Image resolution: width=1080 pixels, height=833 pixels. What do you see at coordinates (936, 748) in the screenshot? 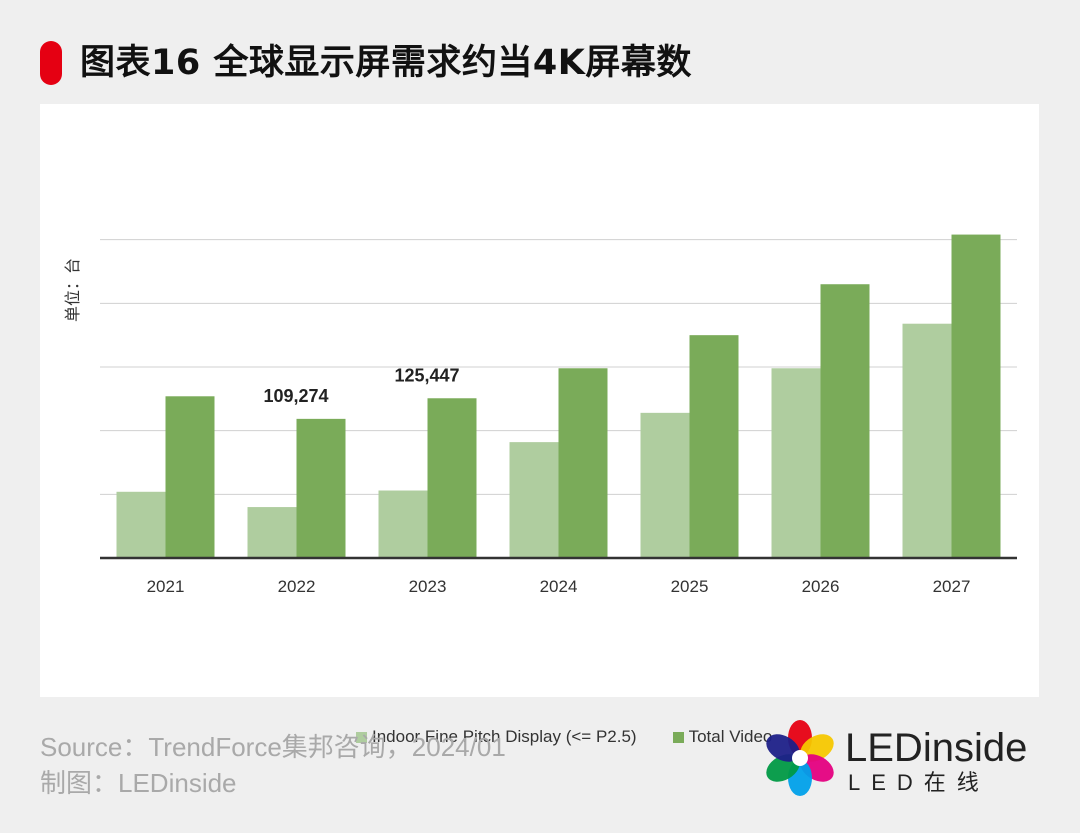
I see `logo-wordmark: LEDinside` at bounding box center [936, 748].